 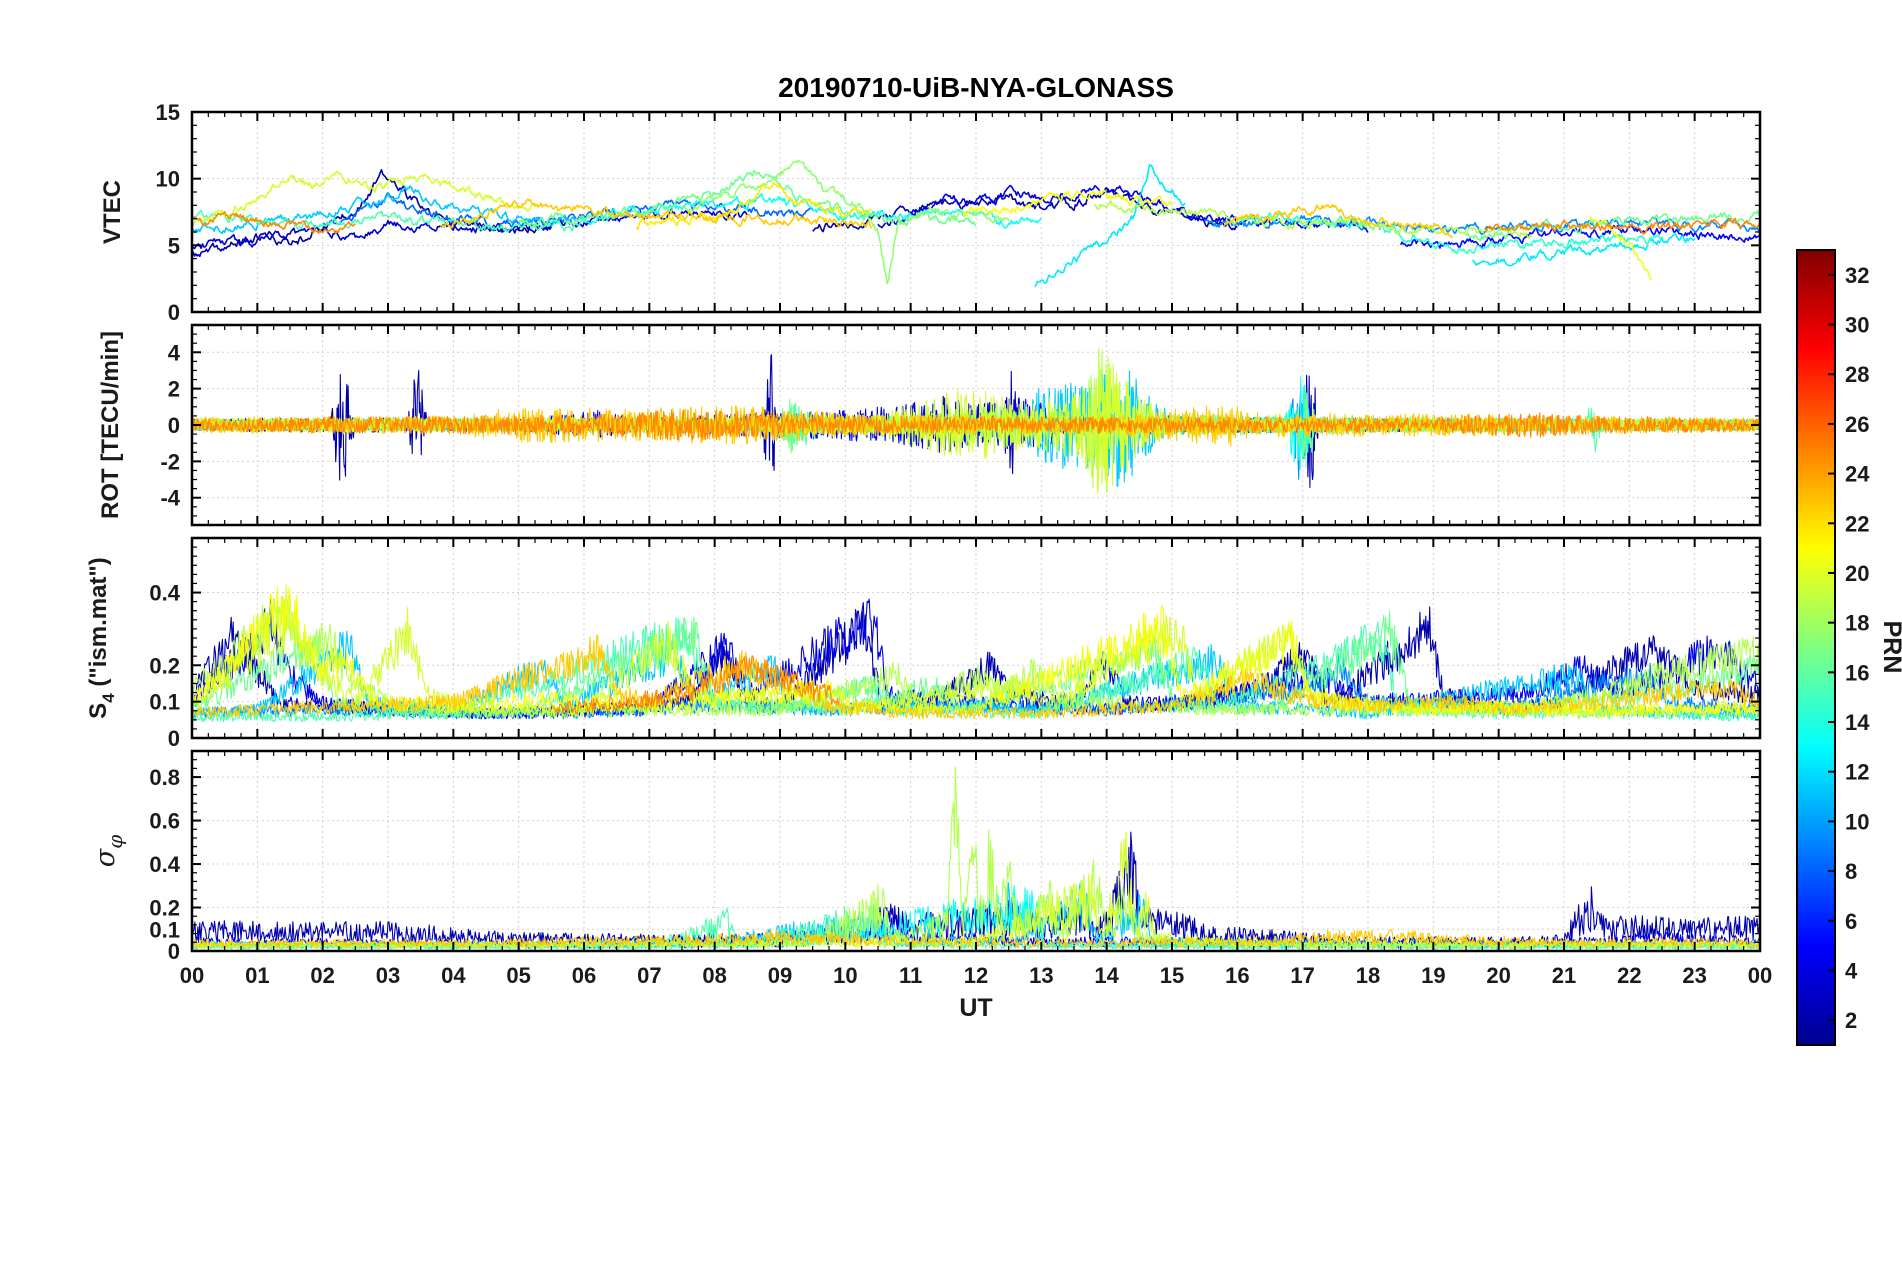 I want to click on x-tick-label: 12, so click(x=976, y=975).